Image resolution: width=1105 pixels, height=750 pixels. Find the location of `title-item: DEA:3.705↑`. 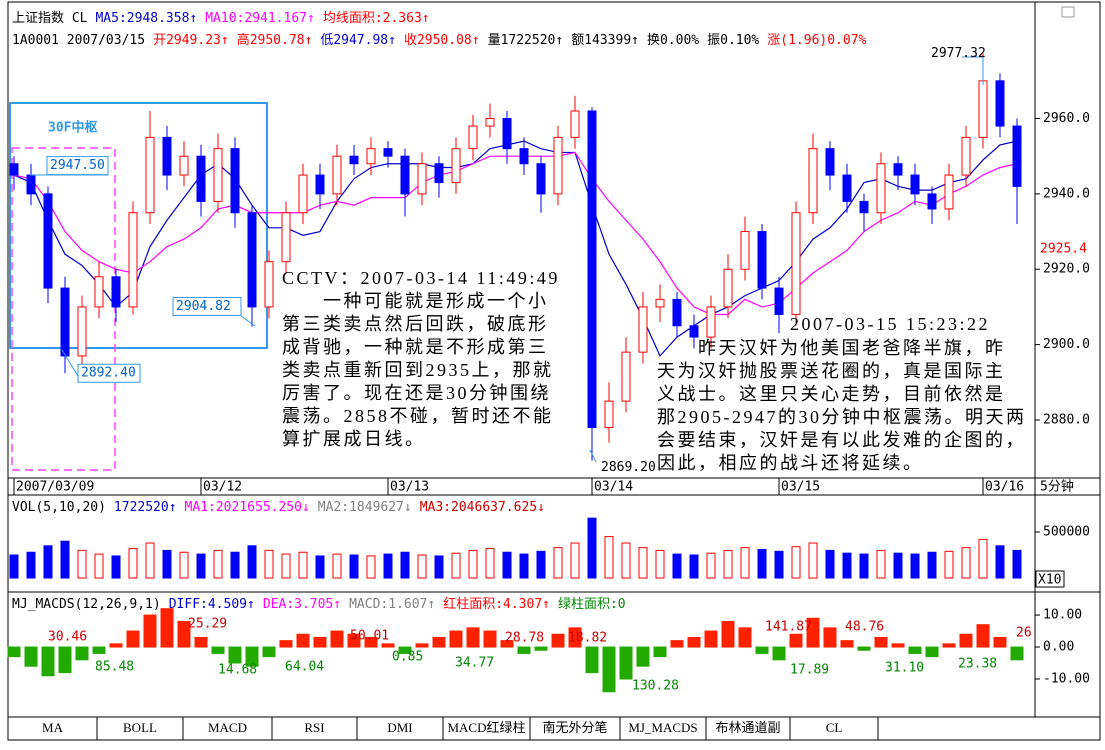

title-item: DEA:3.705↑ is located at coordinates (302, 604).